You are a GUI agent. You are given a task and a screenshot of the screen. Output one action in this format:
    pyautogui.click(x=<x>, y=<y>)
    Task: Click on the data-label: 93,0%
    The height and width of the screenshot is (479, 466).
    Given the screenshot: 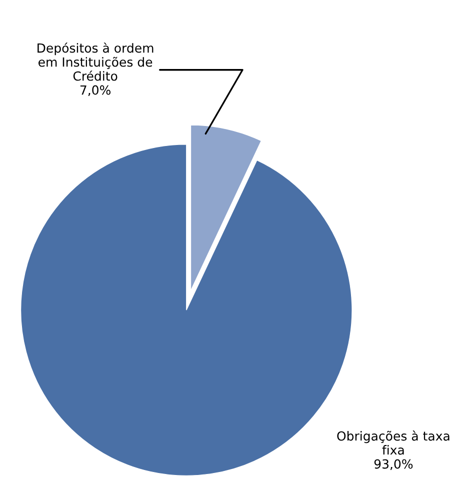 What is the action you would take?
    pyautogui.click(x=393, y=464)
    